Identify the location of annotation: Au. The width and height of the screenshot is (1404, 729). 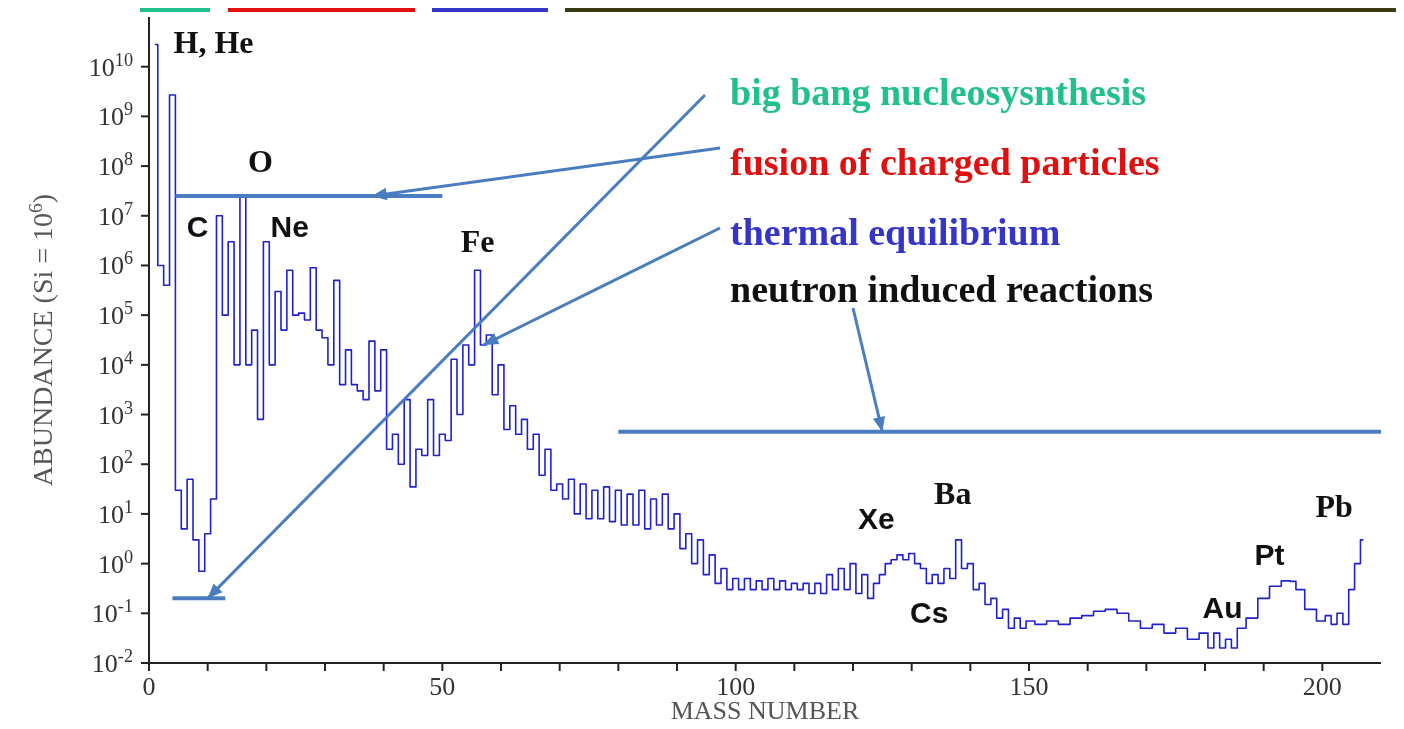
(1222, 607).